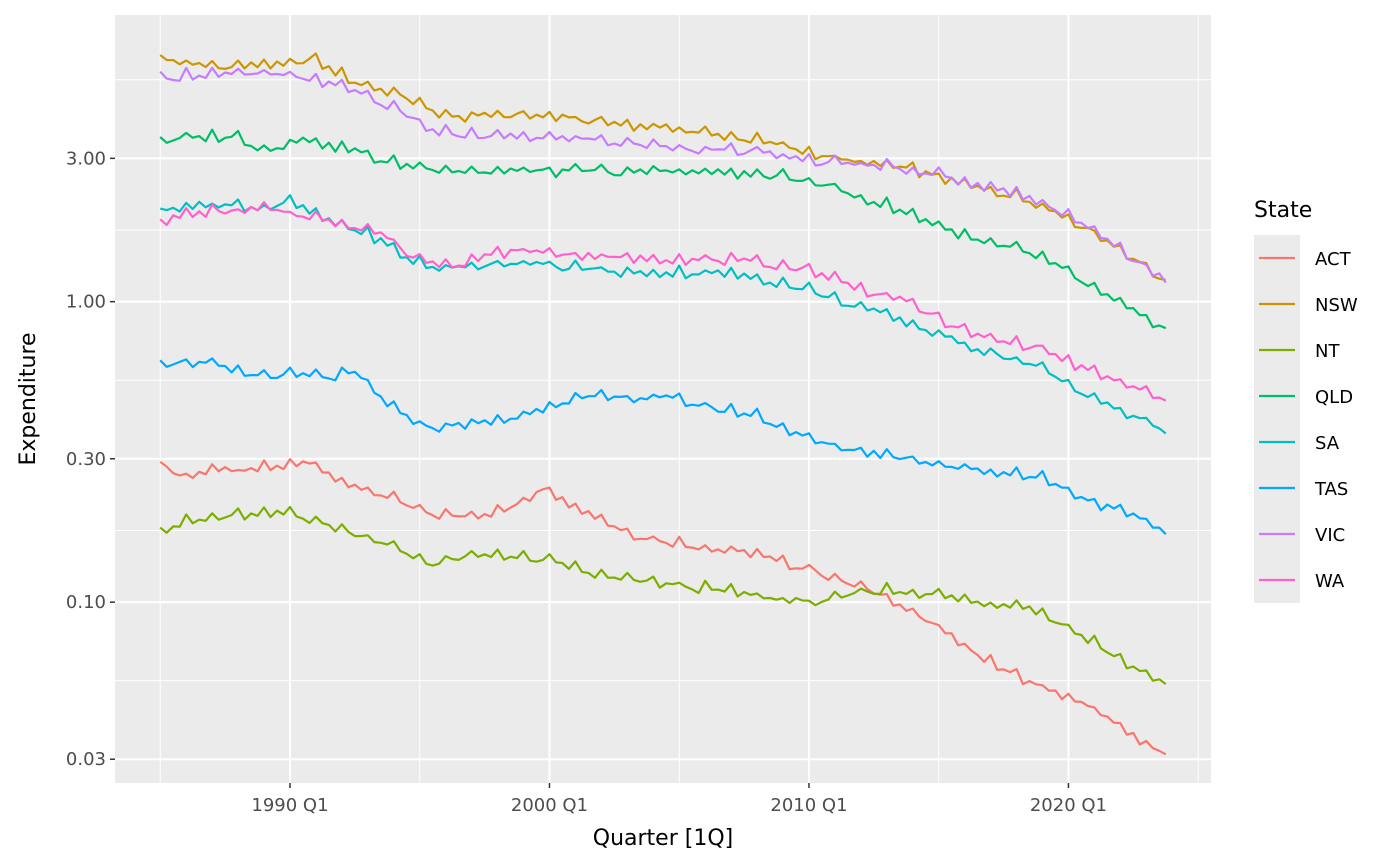  What do you see at coordinates (86, 759) in the screenshot?
I see `y-tick-label-0: 0.03` at bounding box center [86, 759].